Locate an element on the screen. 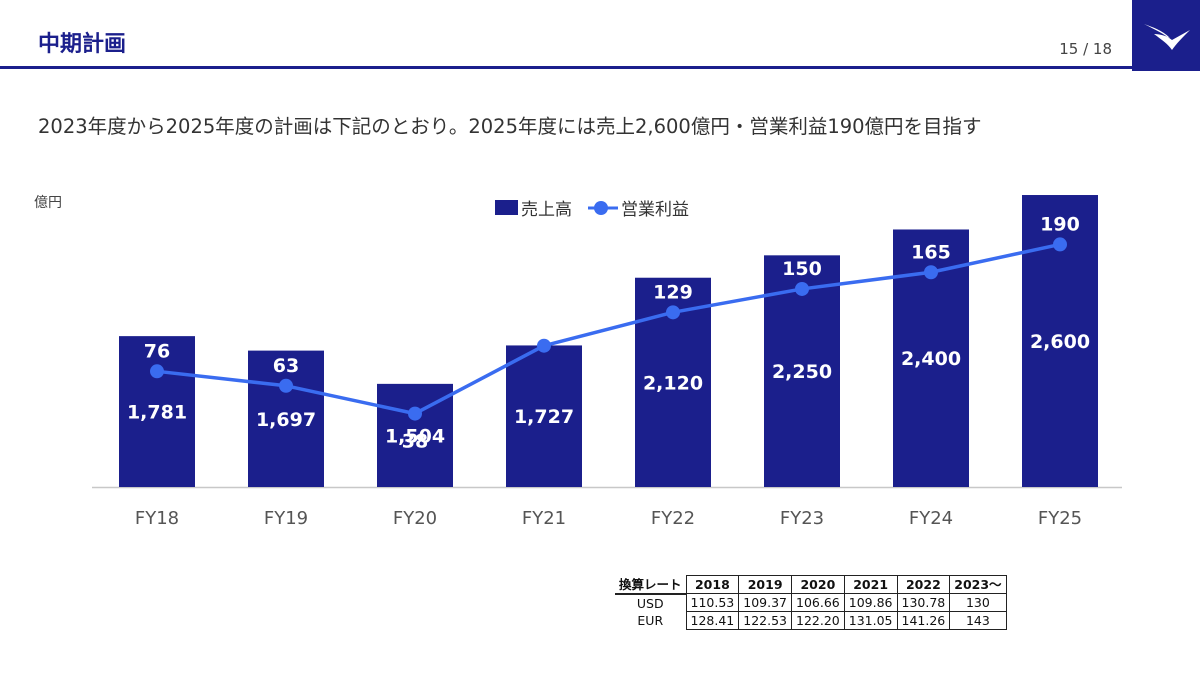 Image resolution: width=1200 pixels, height=673 pixels. category-tick-label: FY21 is located at coordinates (544, 518).